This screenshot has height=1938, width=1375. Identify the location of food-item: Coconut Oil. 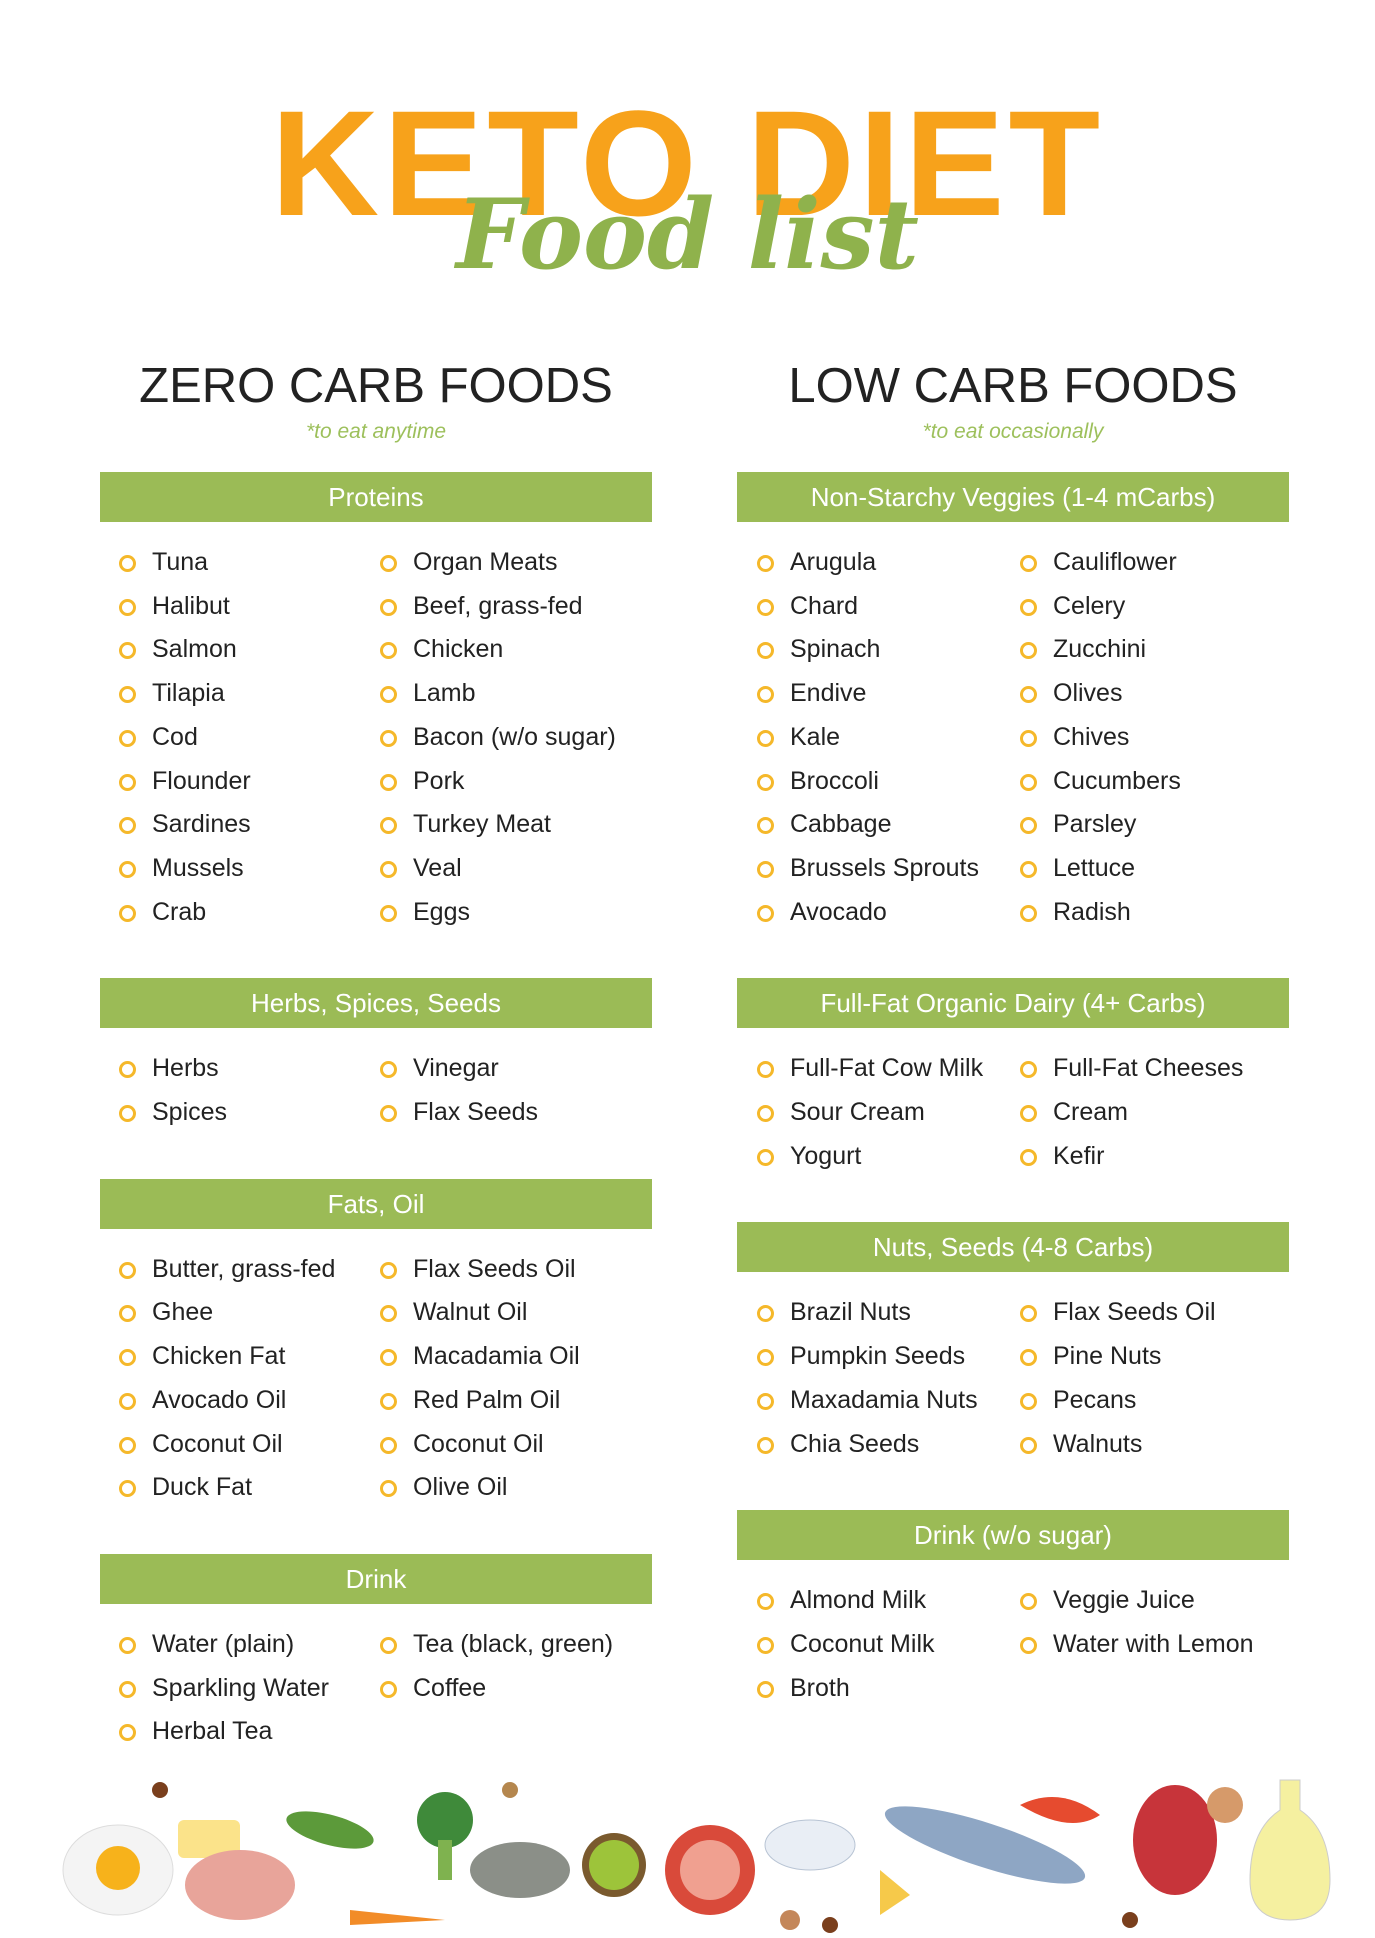
(478, 1443).